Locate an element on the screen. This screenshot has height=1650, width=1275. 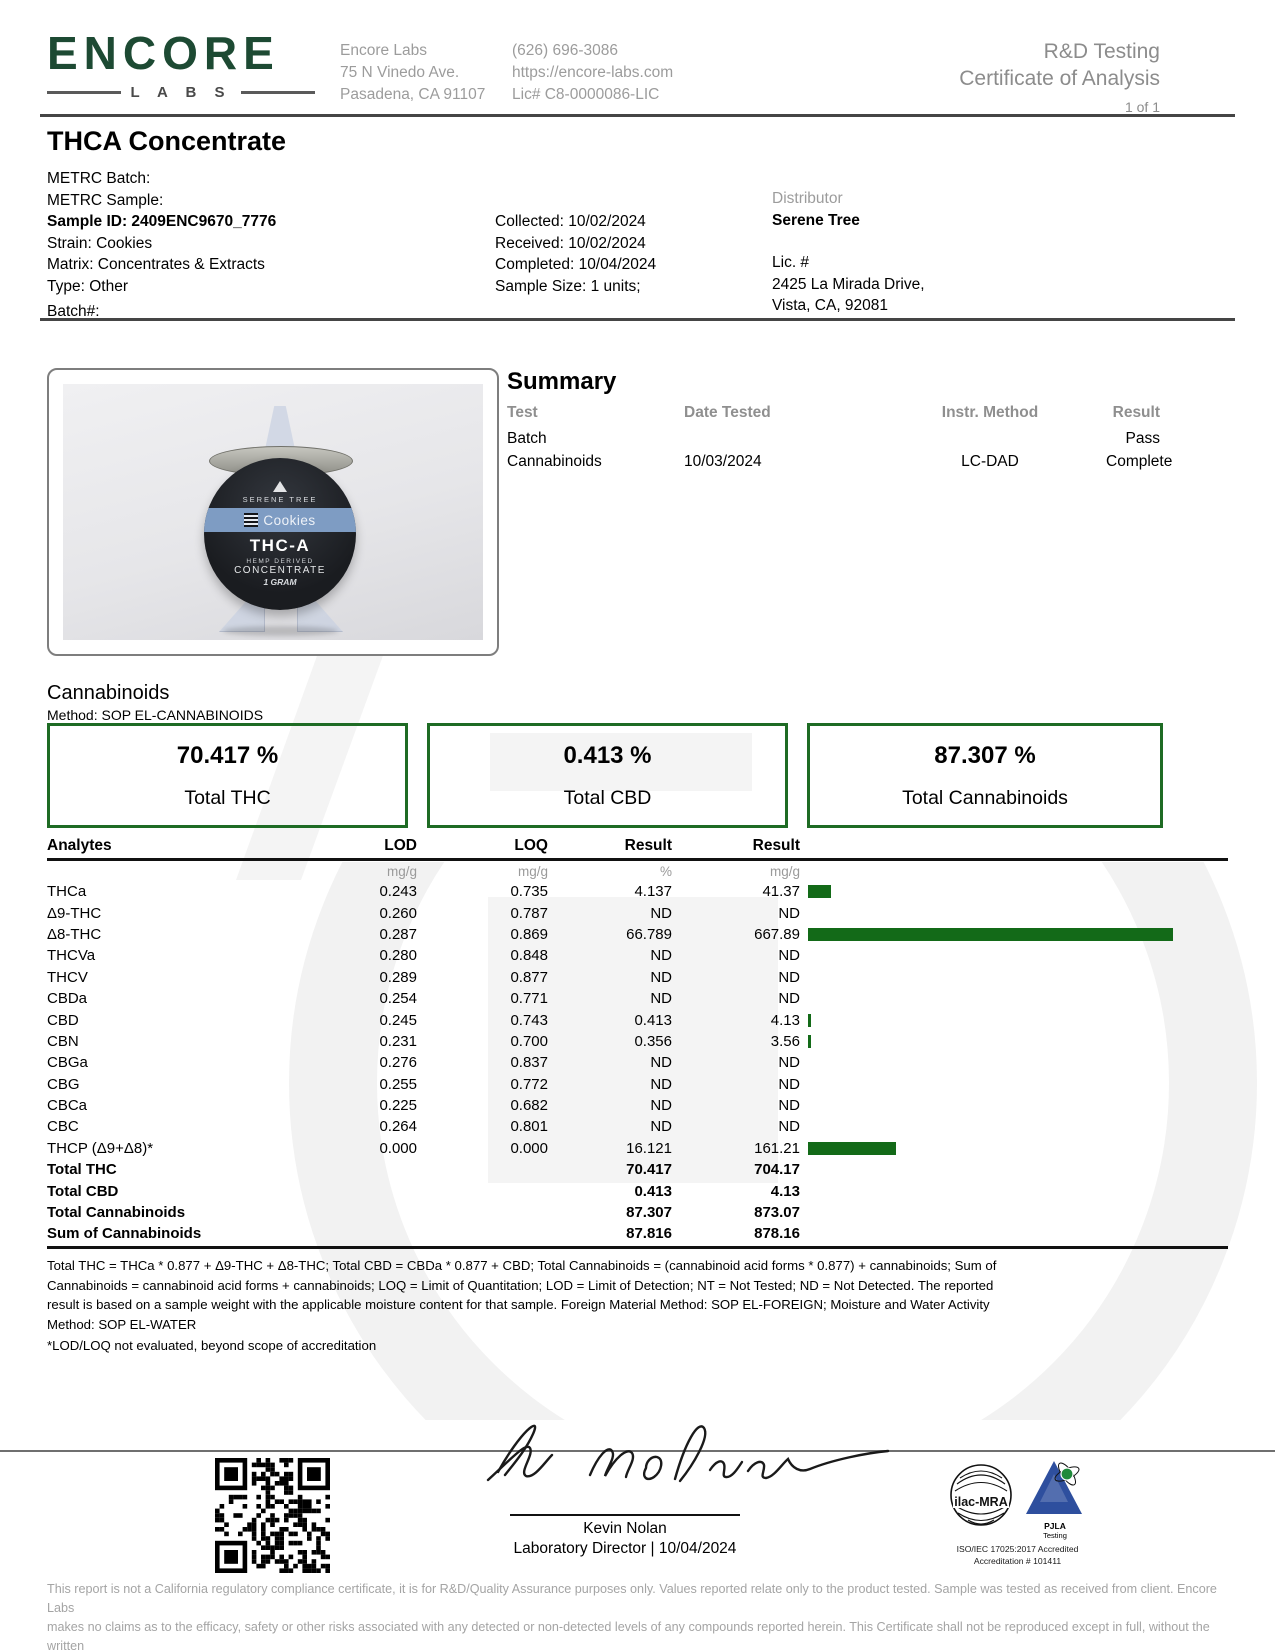
total-cannabinoids-box: 87.307 % Total Cannabinoids is located at coordinates (985, 775).